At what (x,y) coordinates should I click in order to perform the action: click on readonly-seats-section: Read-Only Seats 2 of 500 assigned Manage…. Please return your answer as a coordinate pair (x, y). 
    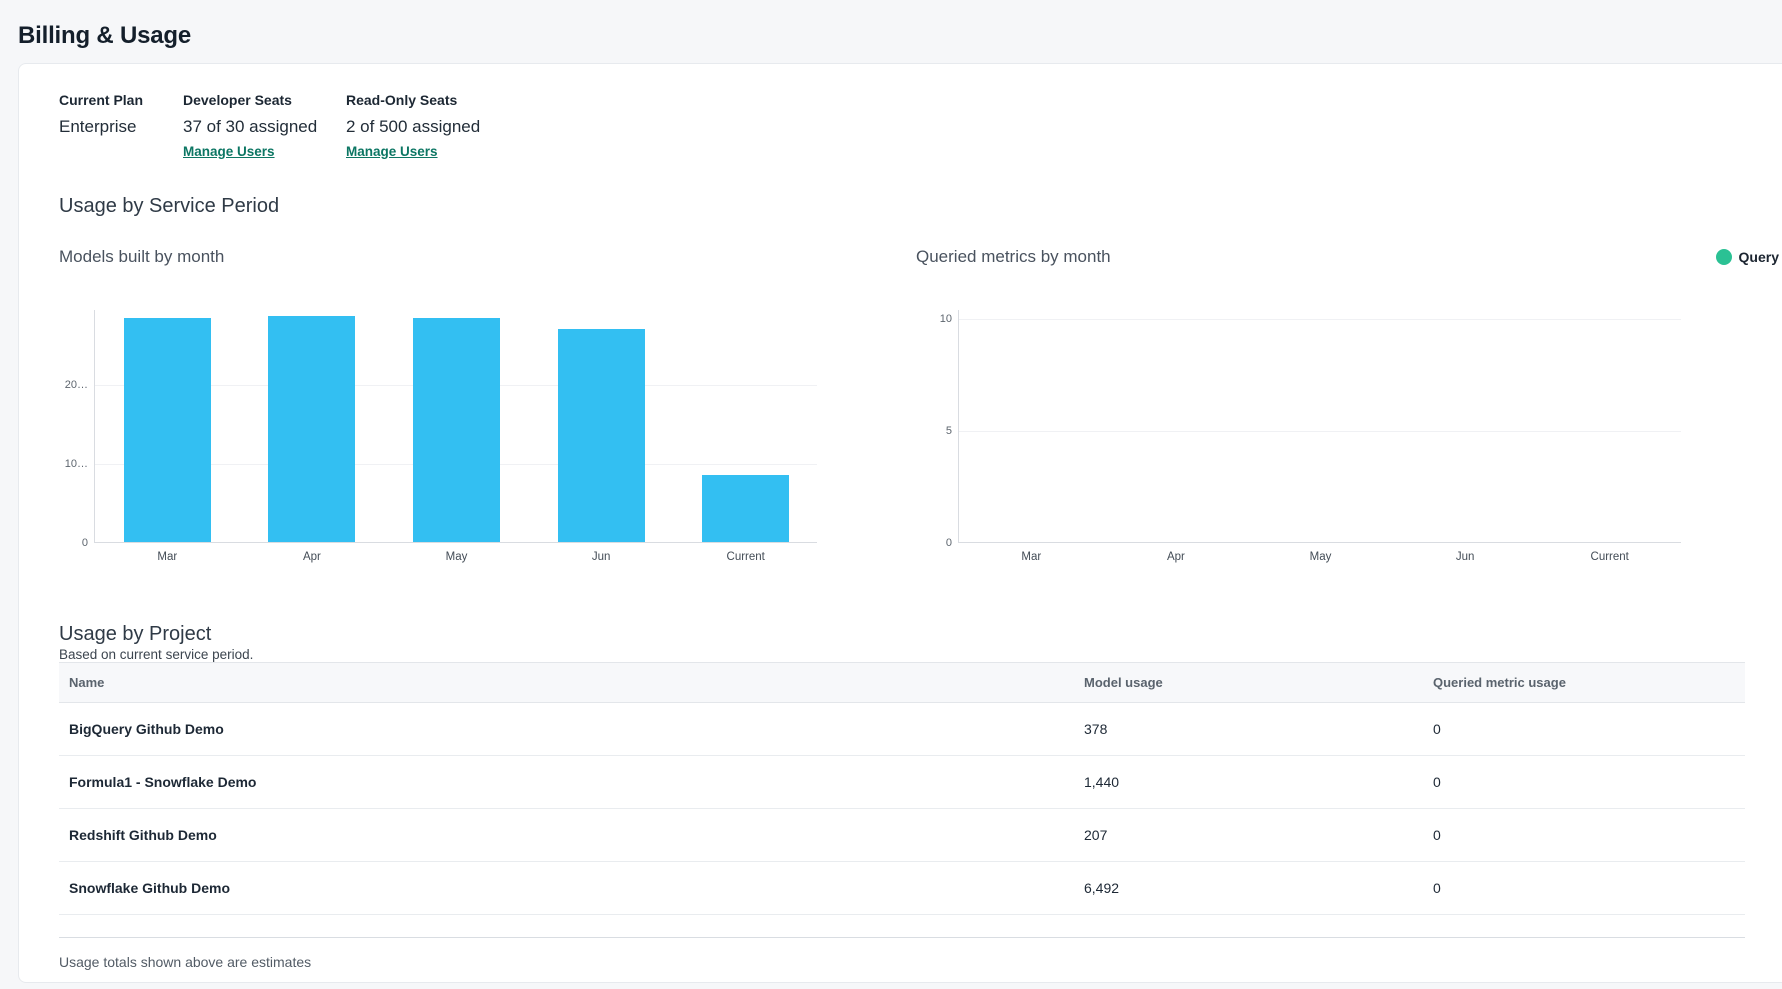
    Looking at the image, I should click on (413, 126).